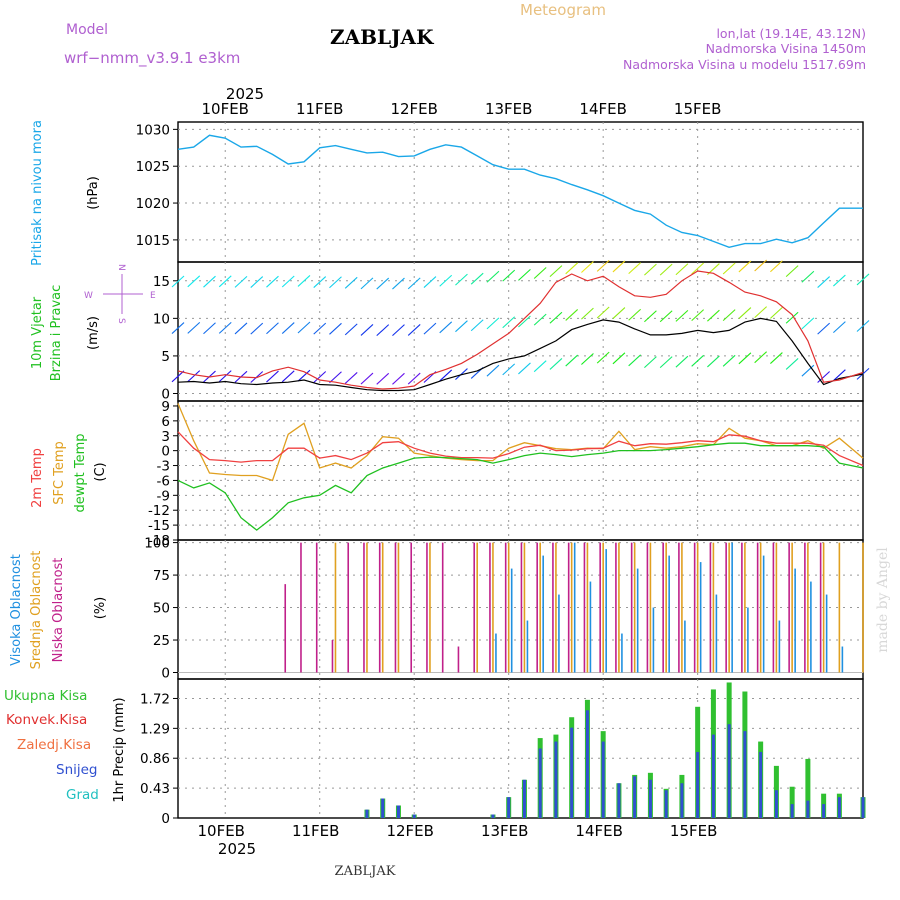  Describe the element at coordinates (319, 109) in the screenshot. I see `top-day-label: 11FEB` at that location.